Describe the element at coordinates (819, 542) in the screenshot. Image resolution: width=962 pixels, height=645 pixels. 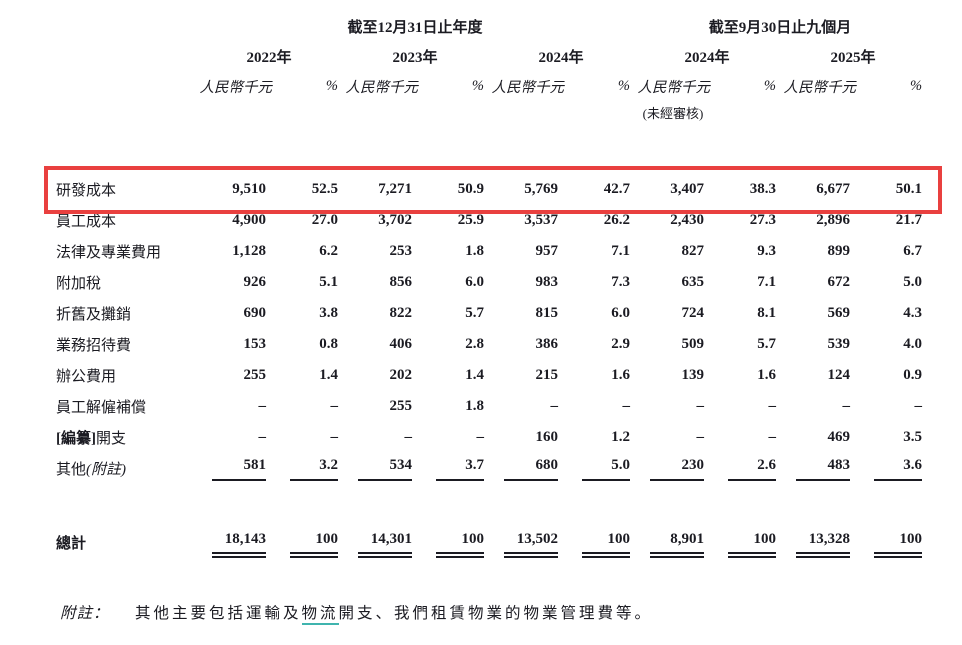
I see `cell-amount: 13,328` at that location.